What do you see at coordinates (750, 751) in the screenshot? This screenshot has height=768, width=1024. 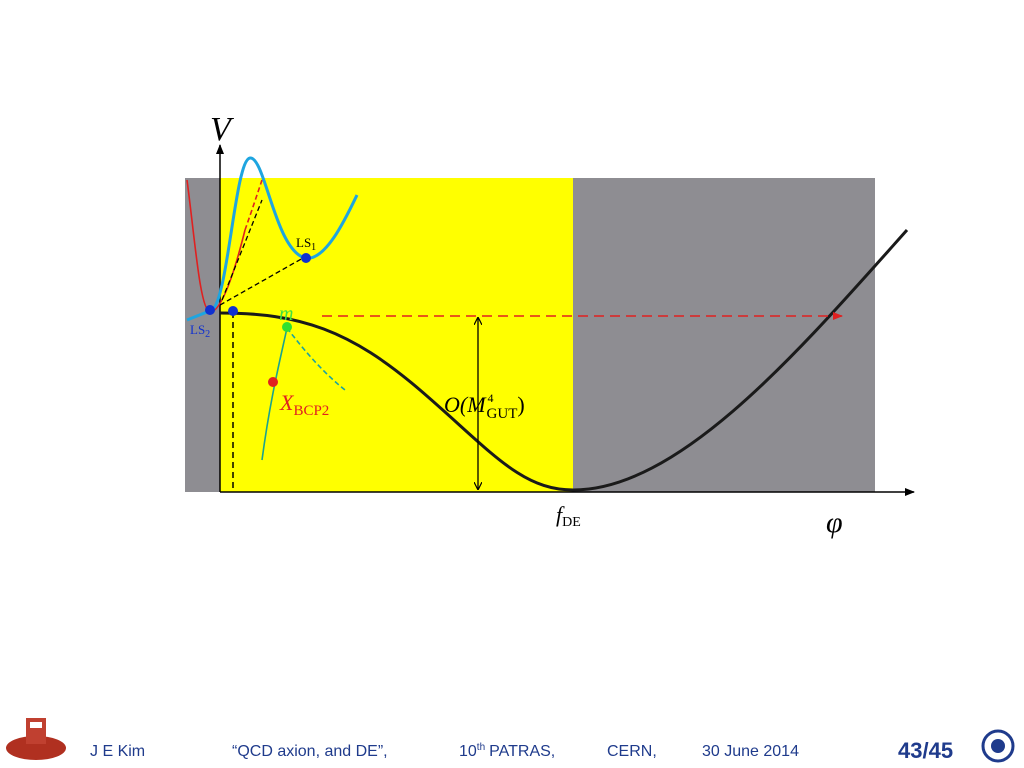 I see `date: 30 June 2014` at bounding box center [750, 751].